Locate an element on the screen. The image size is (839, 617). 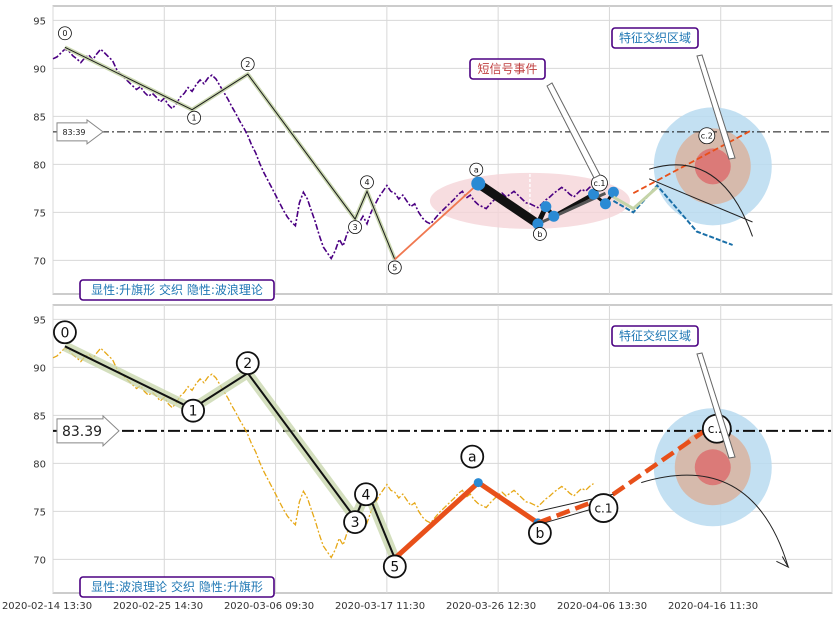
bottom-wave-label-3: 3 is located at coordinates (355, 523).